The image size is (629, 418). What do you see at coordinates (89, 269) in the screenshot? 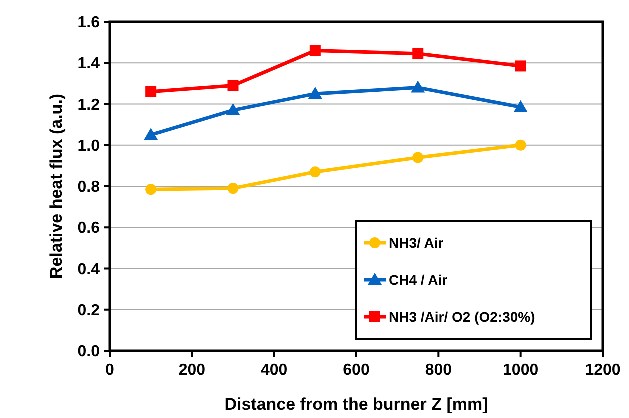
I see `y-tick-label: 0.4` at bounding box center [89, 269].